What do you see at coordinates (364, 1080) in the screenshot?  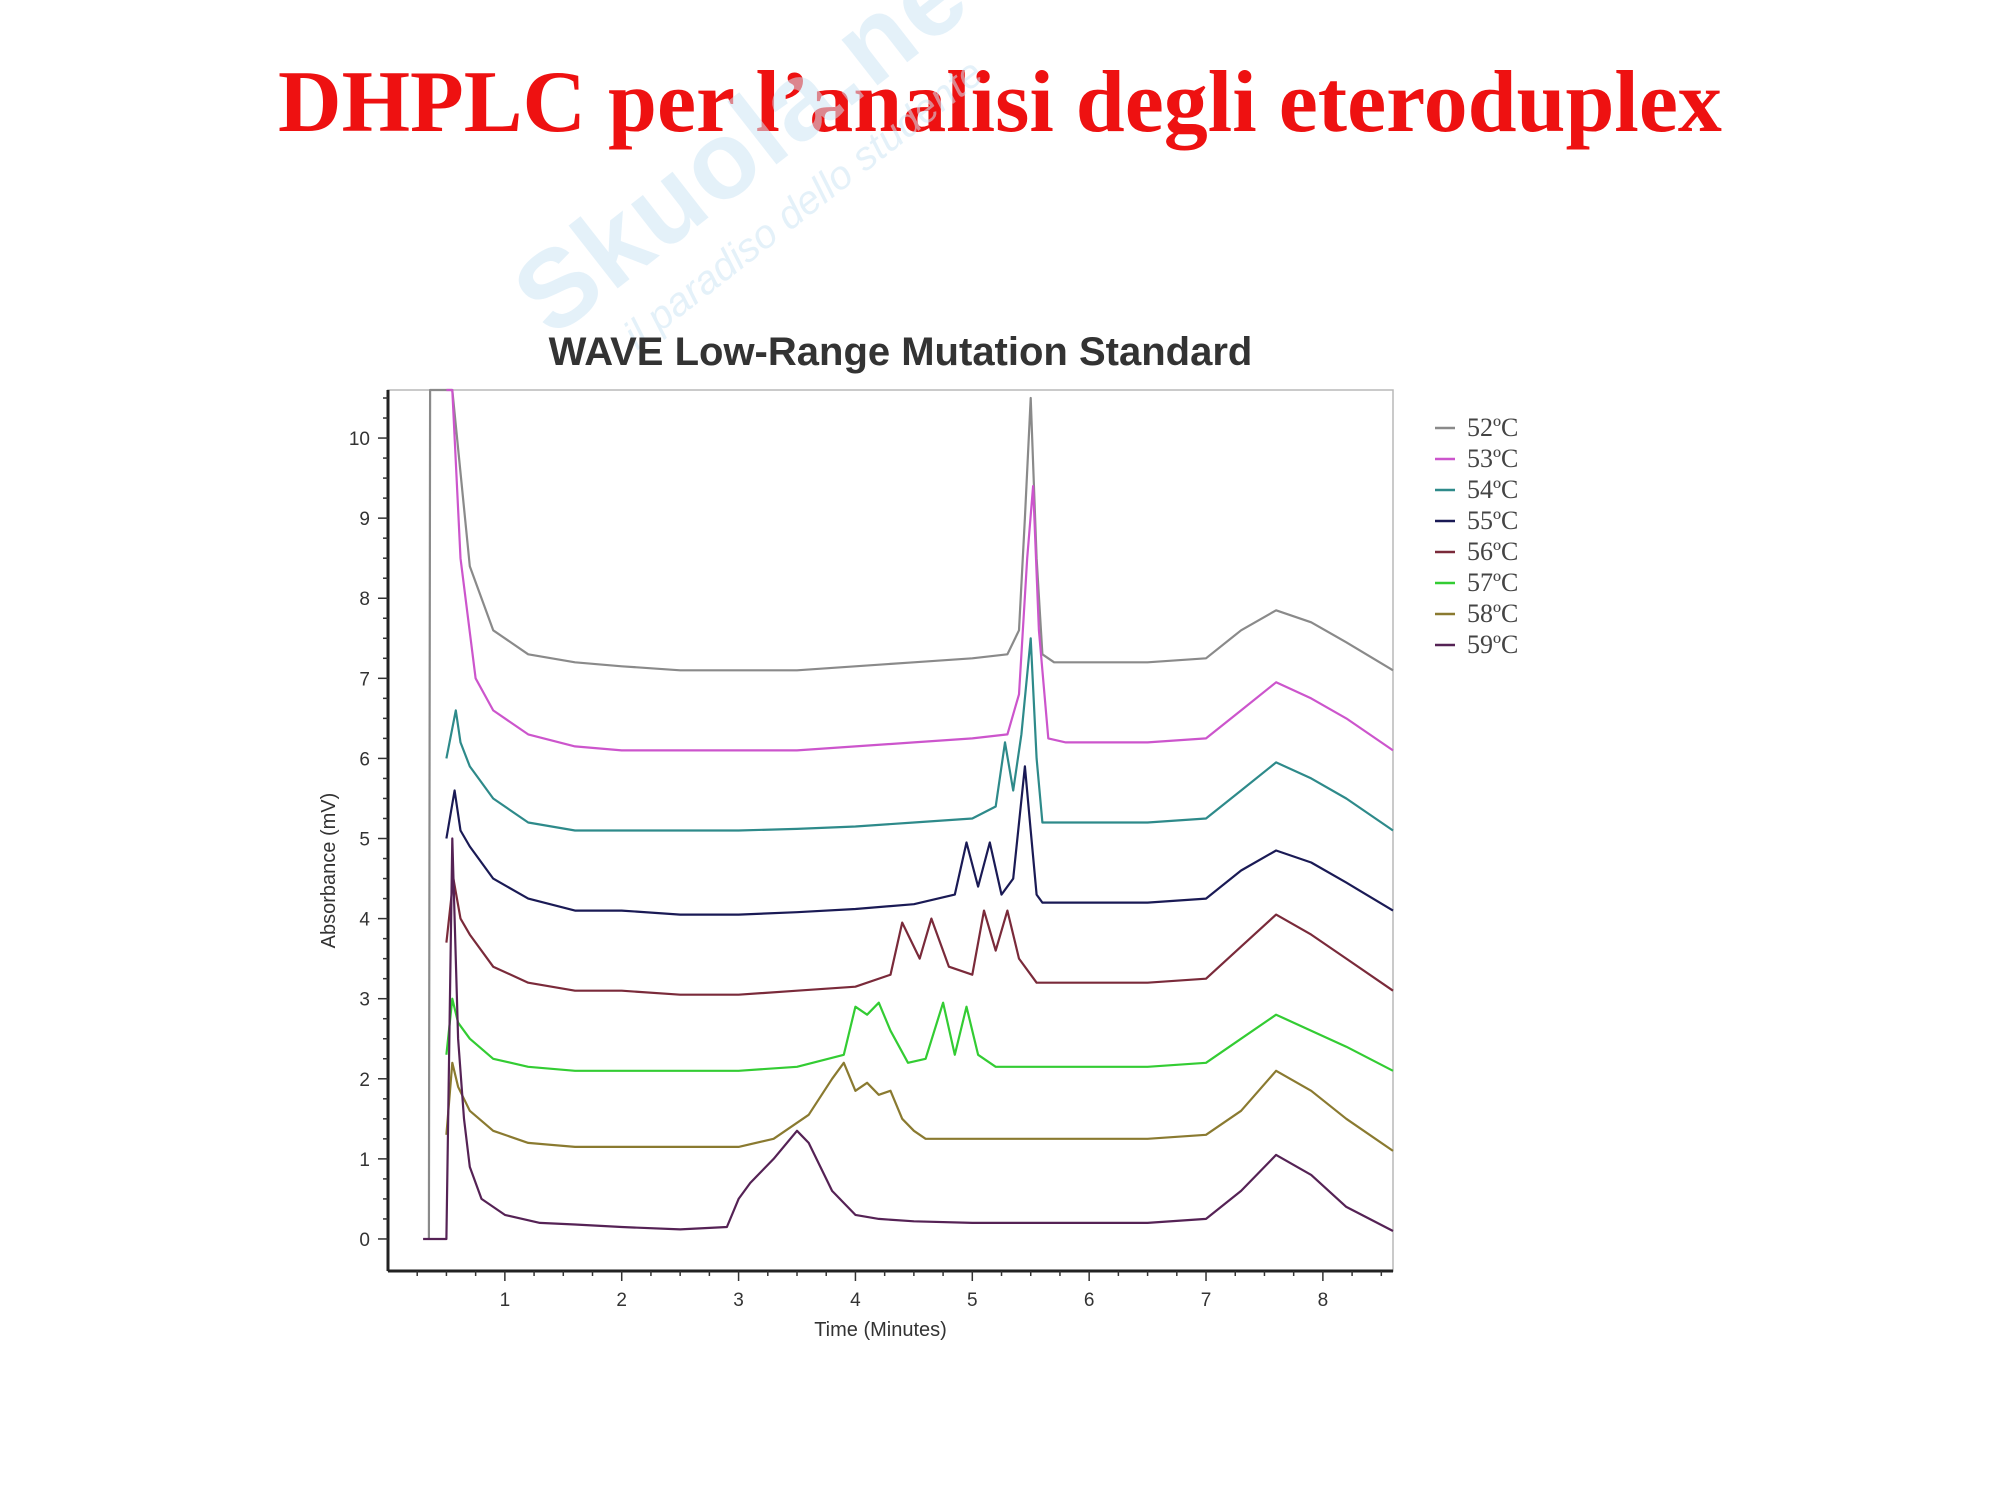 I see `y-tick-label: 2` at bounding box center [364, 1080].